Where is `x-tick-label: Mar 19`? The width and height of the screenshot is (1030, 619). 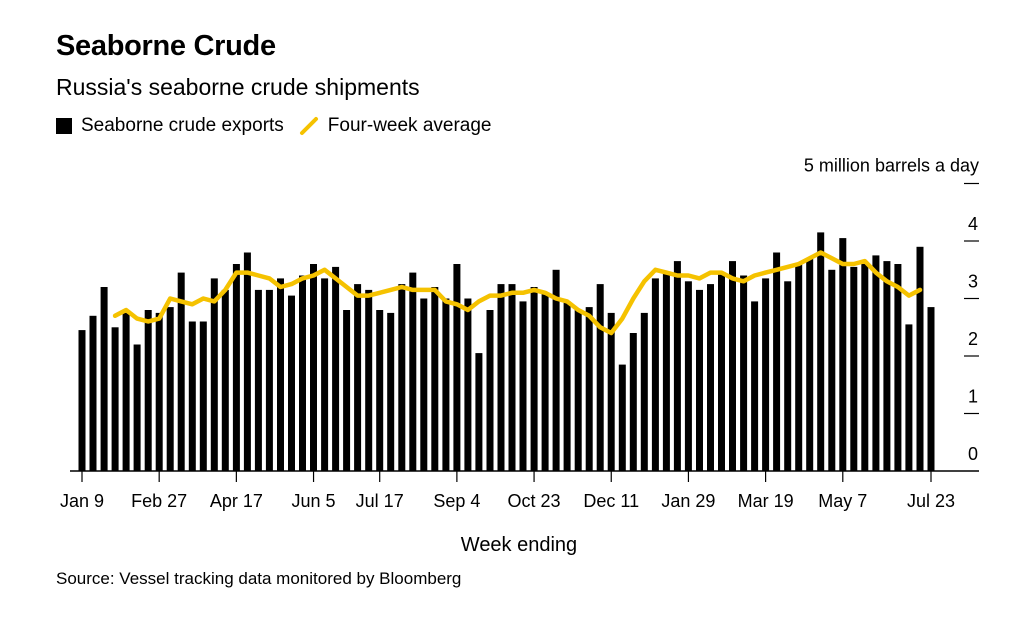
x-tick-label: Mar 19 is located at coordinates (766, 501).